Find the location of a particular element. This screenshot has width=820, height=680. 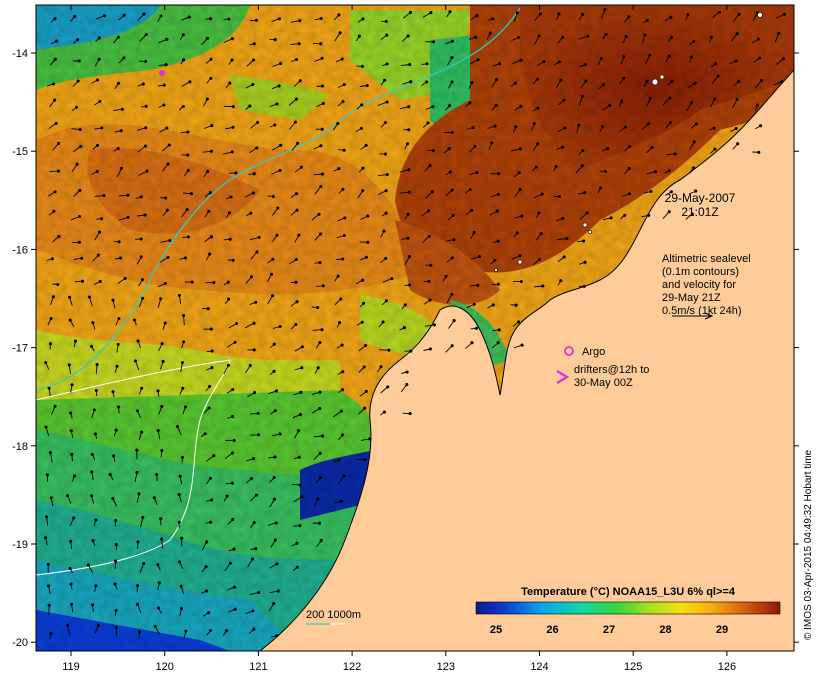

isobath-label: 200 1000m is located at coordinates (333, 615).